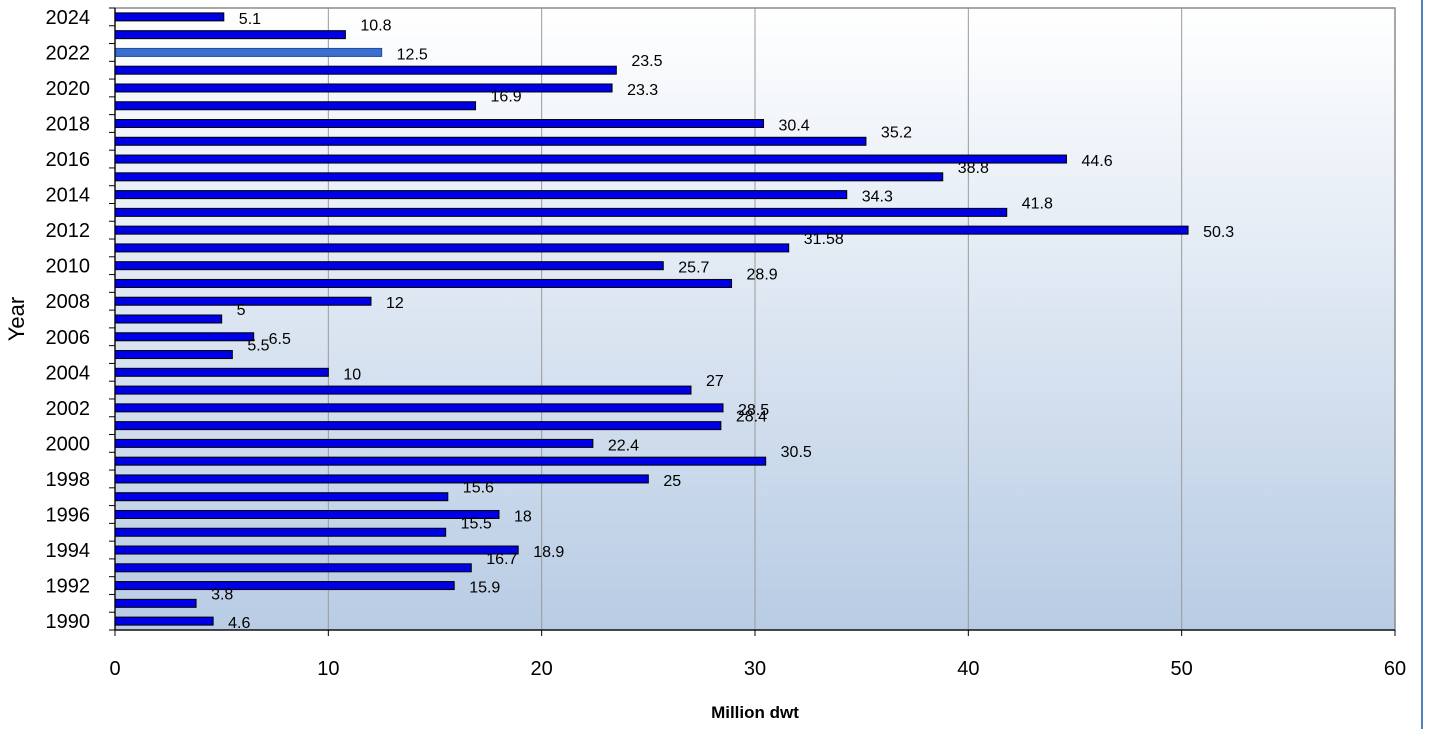  What do you see at coordinates (221, 372) in the screenshot?
I see `bar-2004` at bounding box center [221, 372].